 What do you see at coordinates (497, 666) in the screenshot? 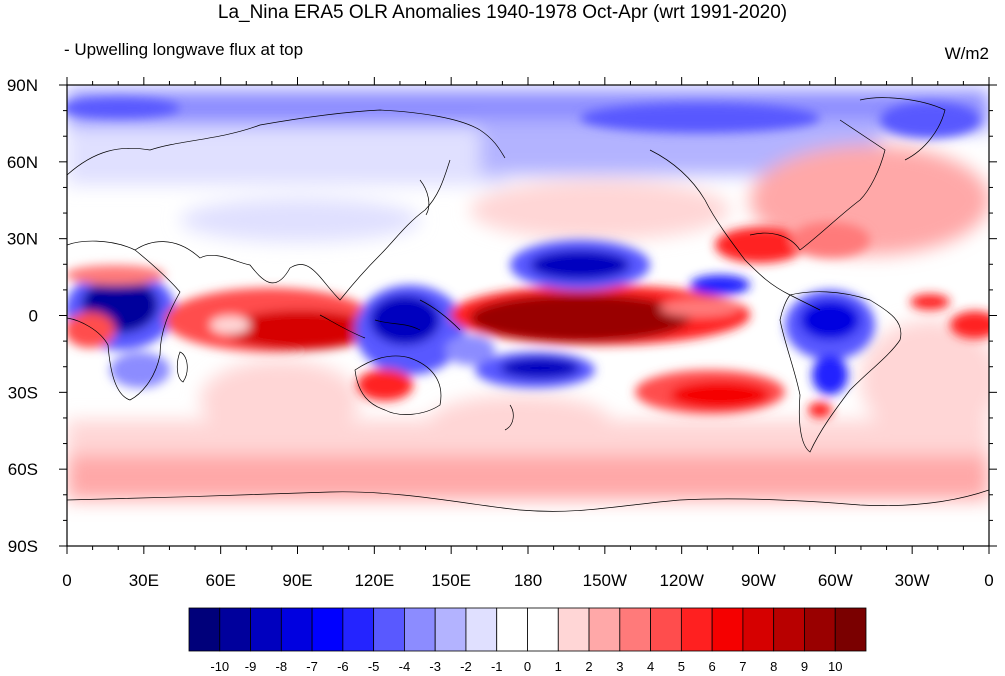
I see `colorbar-label: -1` at bounding box center [497, 666].